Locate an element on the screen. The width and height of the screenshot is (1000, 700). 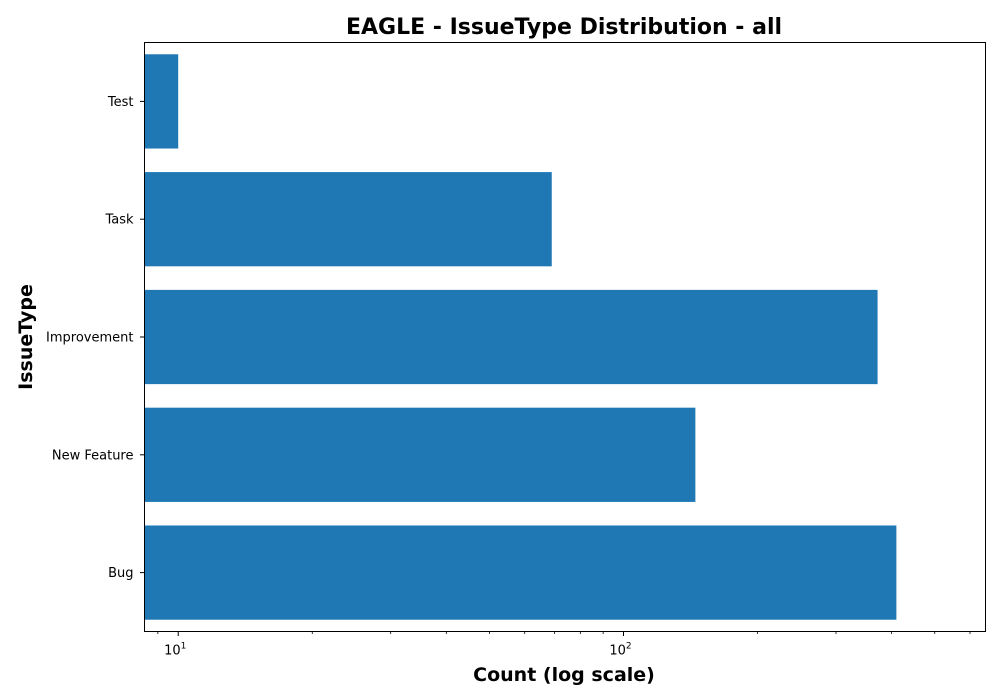
bar-new-feature is located at coordinates (420, 454).